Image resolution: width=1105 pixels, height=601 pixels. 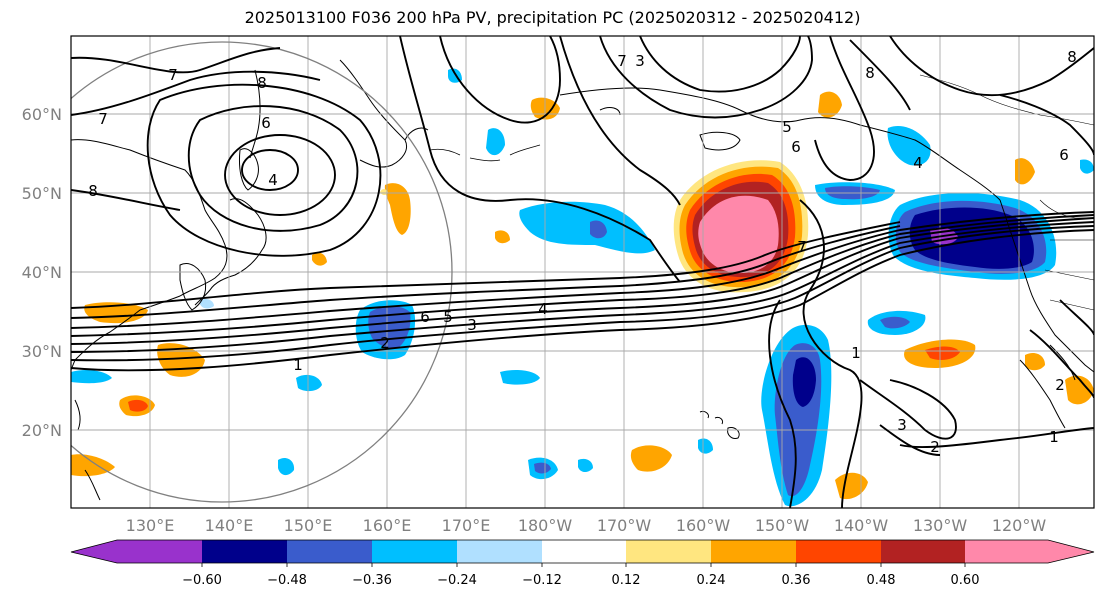 What do you see at coordinates (703, 525) in the screenshot?
I see `lon-label: 160°W` at bounding box center [703, 525].